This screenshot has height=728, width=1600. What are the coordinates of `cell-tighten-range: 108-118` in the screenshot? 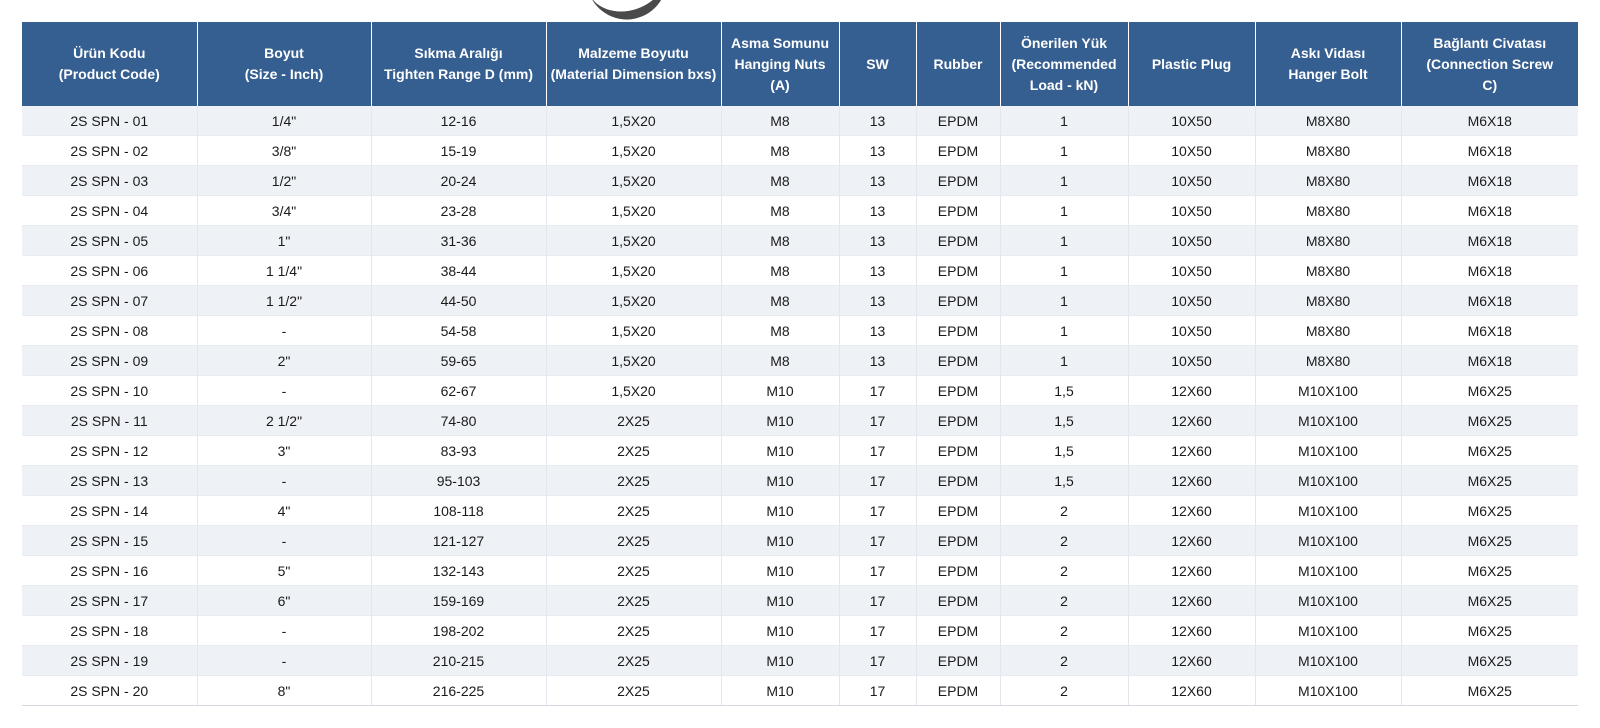 It's located at (459, 510).